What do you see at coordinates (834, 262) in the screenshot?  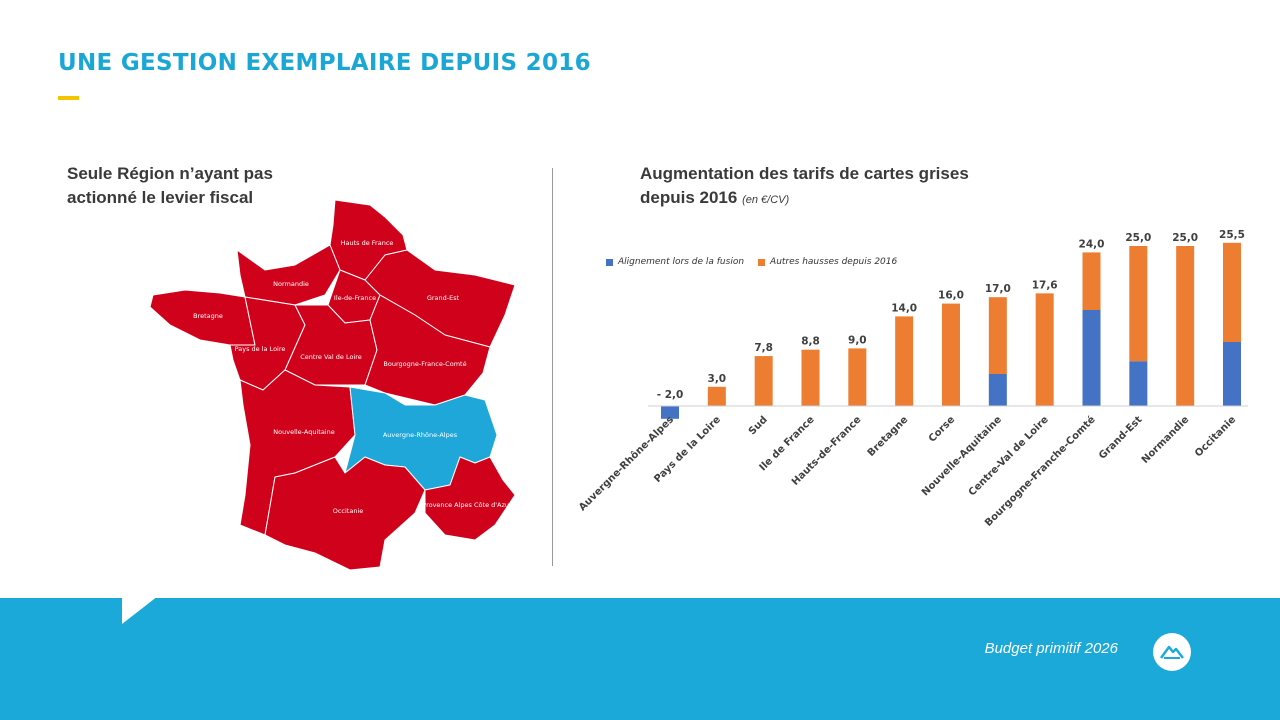 I see `legend-label-autres: Autres hausses depuis 2016` at bounding box center [834, 262].